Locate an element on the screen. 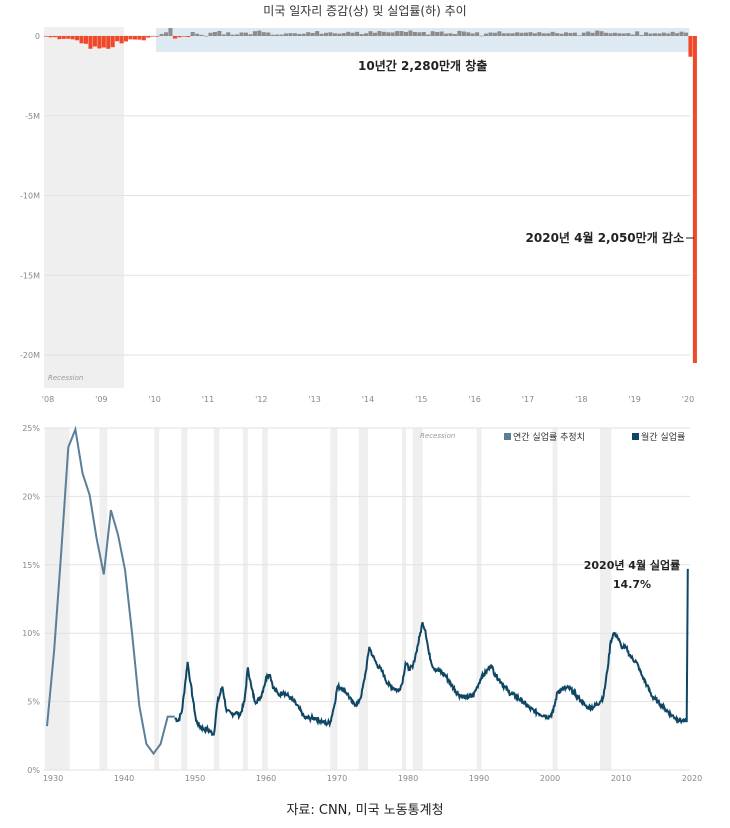 This screenshot has height=828, width=730. x-tick-label: 1930 is located at coordinates (53, 778).